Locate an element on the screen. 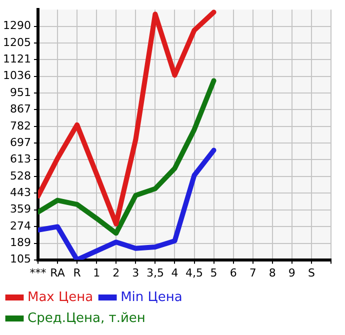  y-tick-label: 189 is located at coordinates (20, 243).